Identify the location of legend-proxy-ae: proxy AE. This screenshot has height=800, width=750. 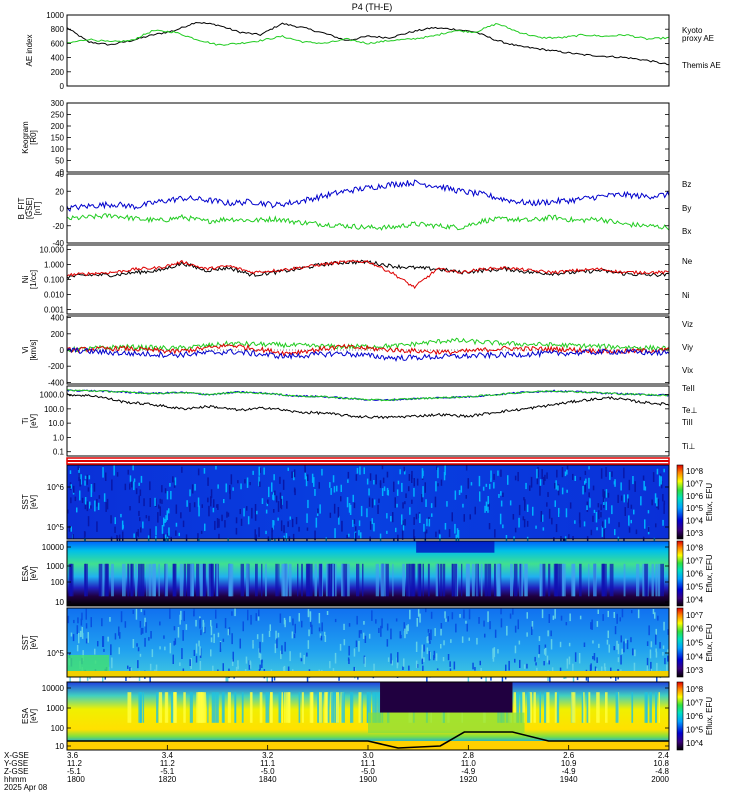
(698, 38).